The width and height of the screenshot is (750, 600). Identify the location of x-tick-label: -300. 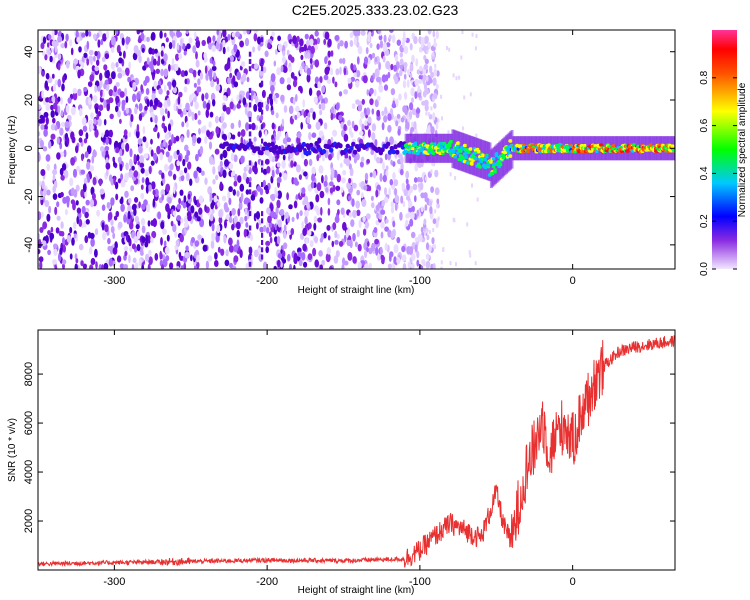
(114, 281).